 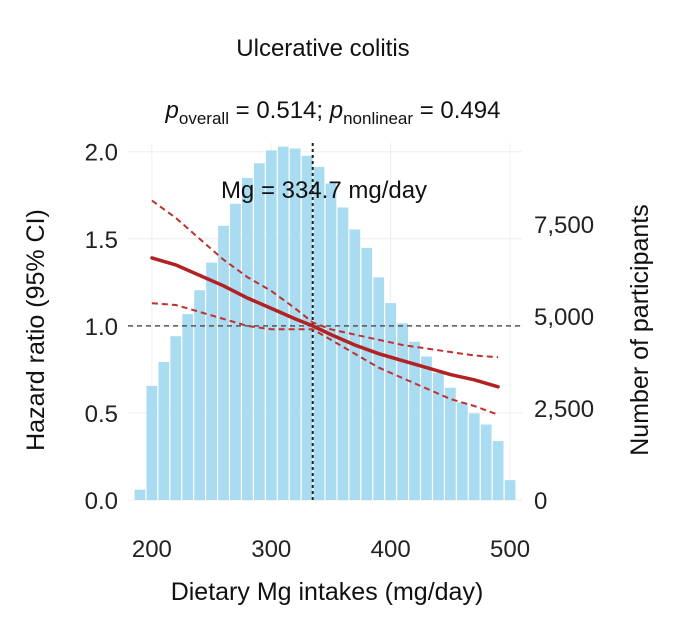 I want to click on y-left-tick-label: 1.5, so click(x=101, y=240).